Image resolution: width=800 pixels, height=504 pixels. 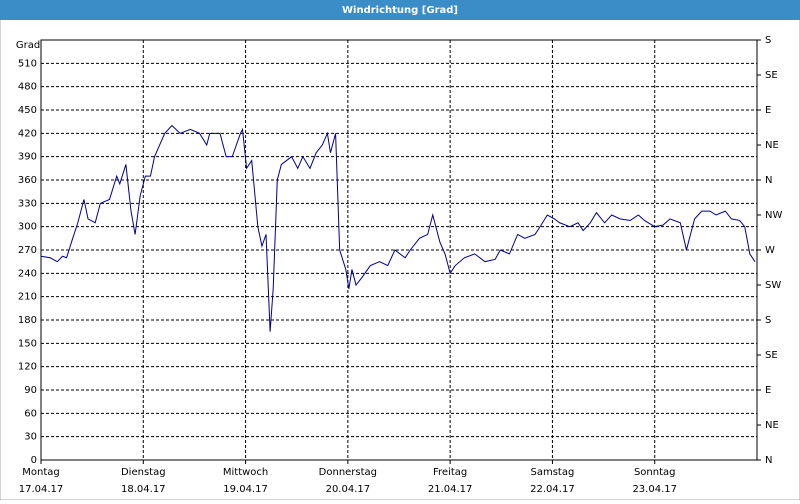 What do you see at coordinates (654, 489) in the screenshot?
I see `x-tick-date: 23.04.17` at bounding box center [654, 489].